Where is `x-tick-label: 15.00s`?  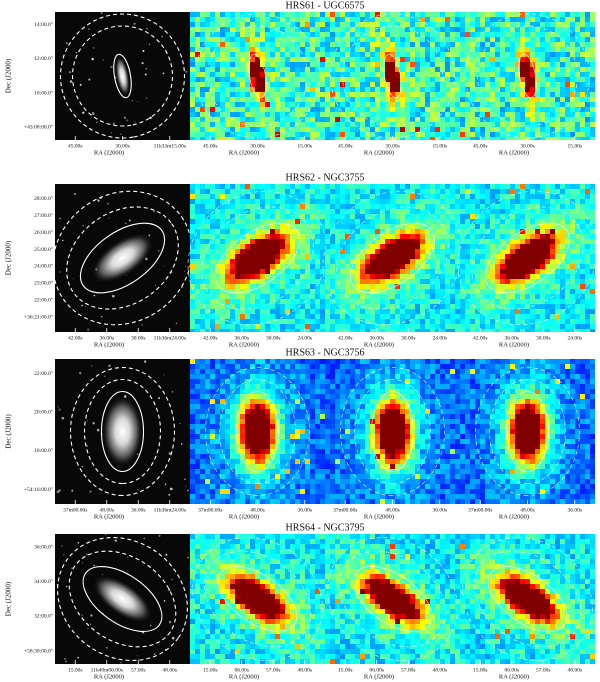 x-tick-label: 15.00s is located at coordinates (439, 146).